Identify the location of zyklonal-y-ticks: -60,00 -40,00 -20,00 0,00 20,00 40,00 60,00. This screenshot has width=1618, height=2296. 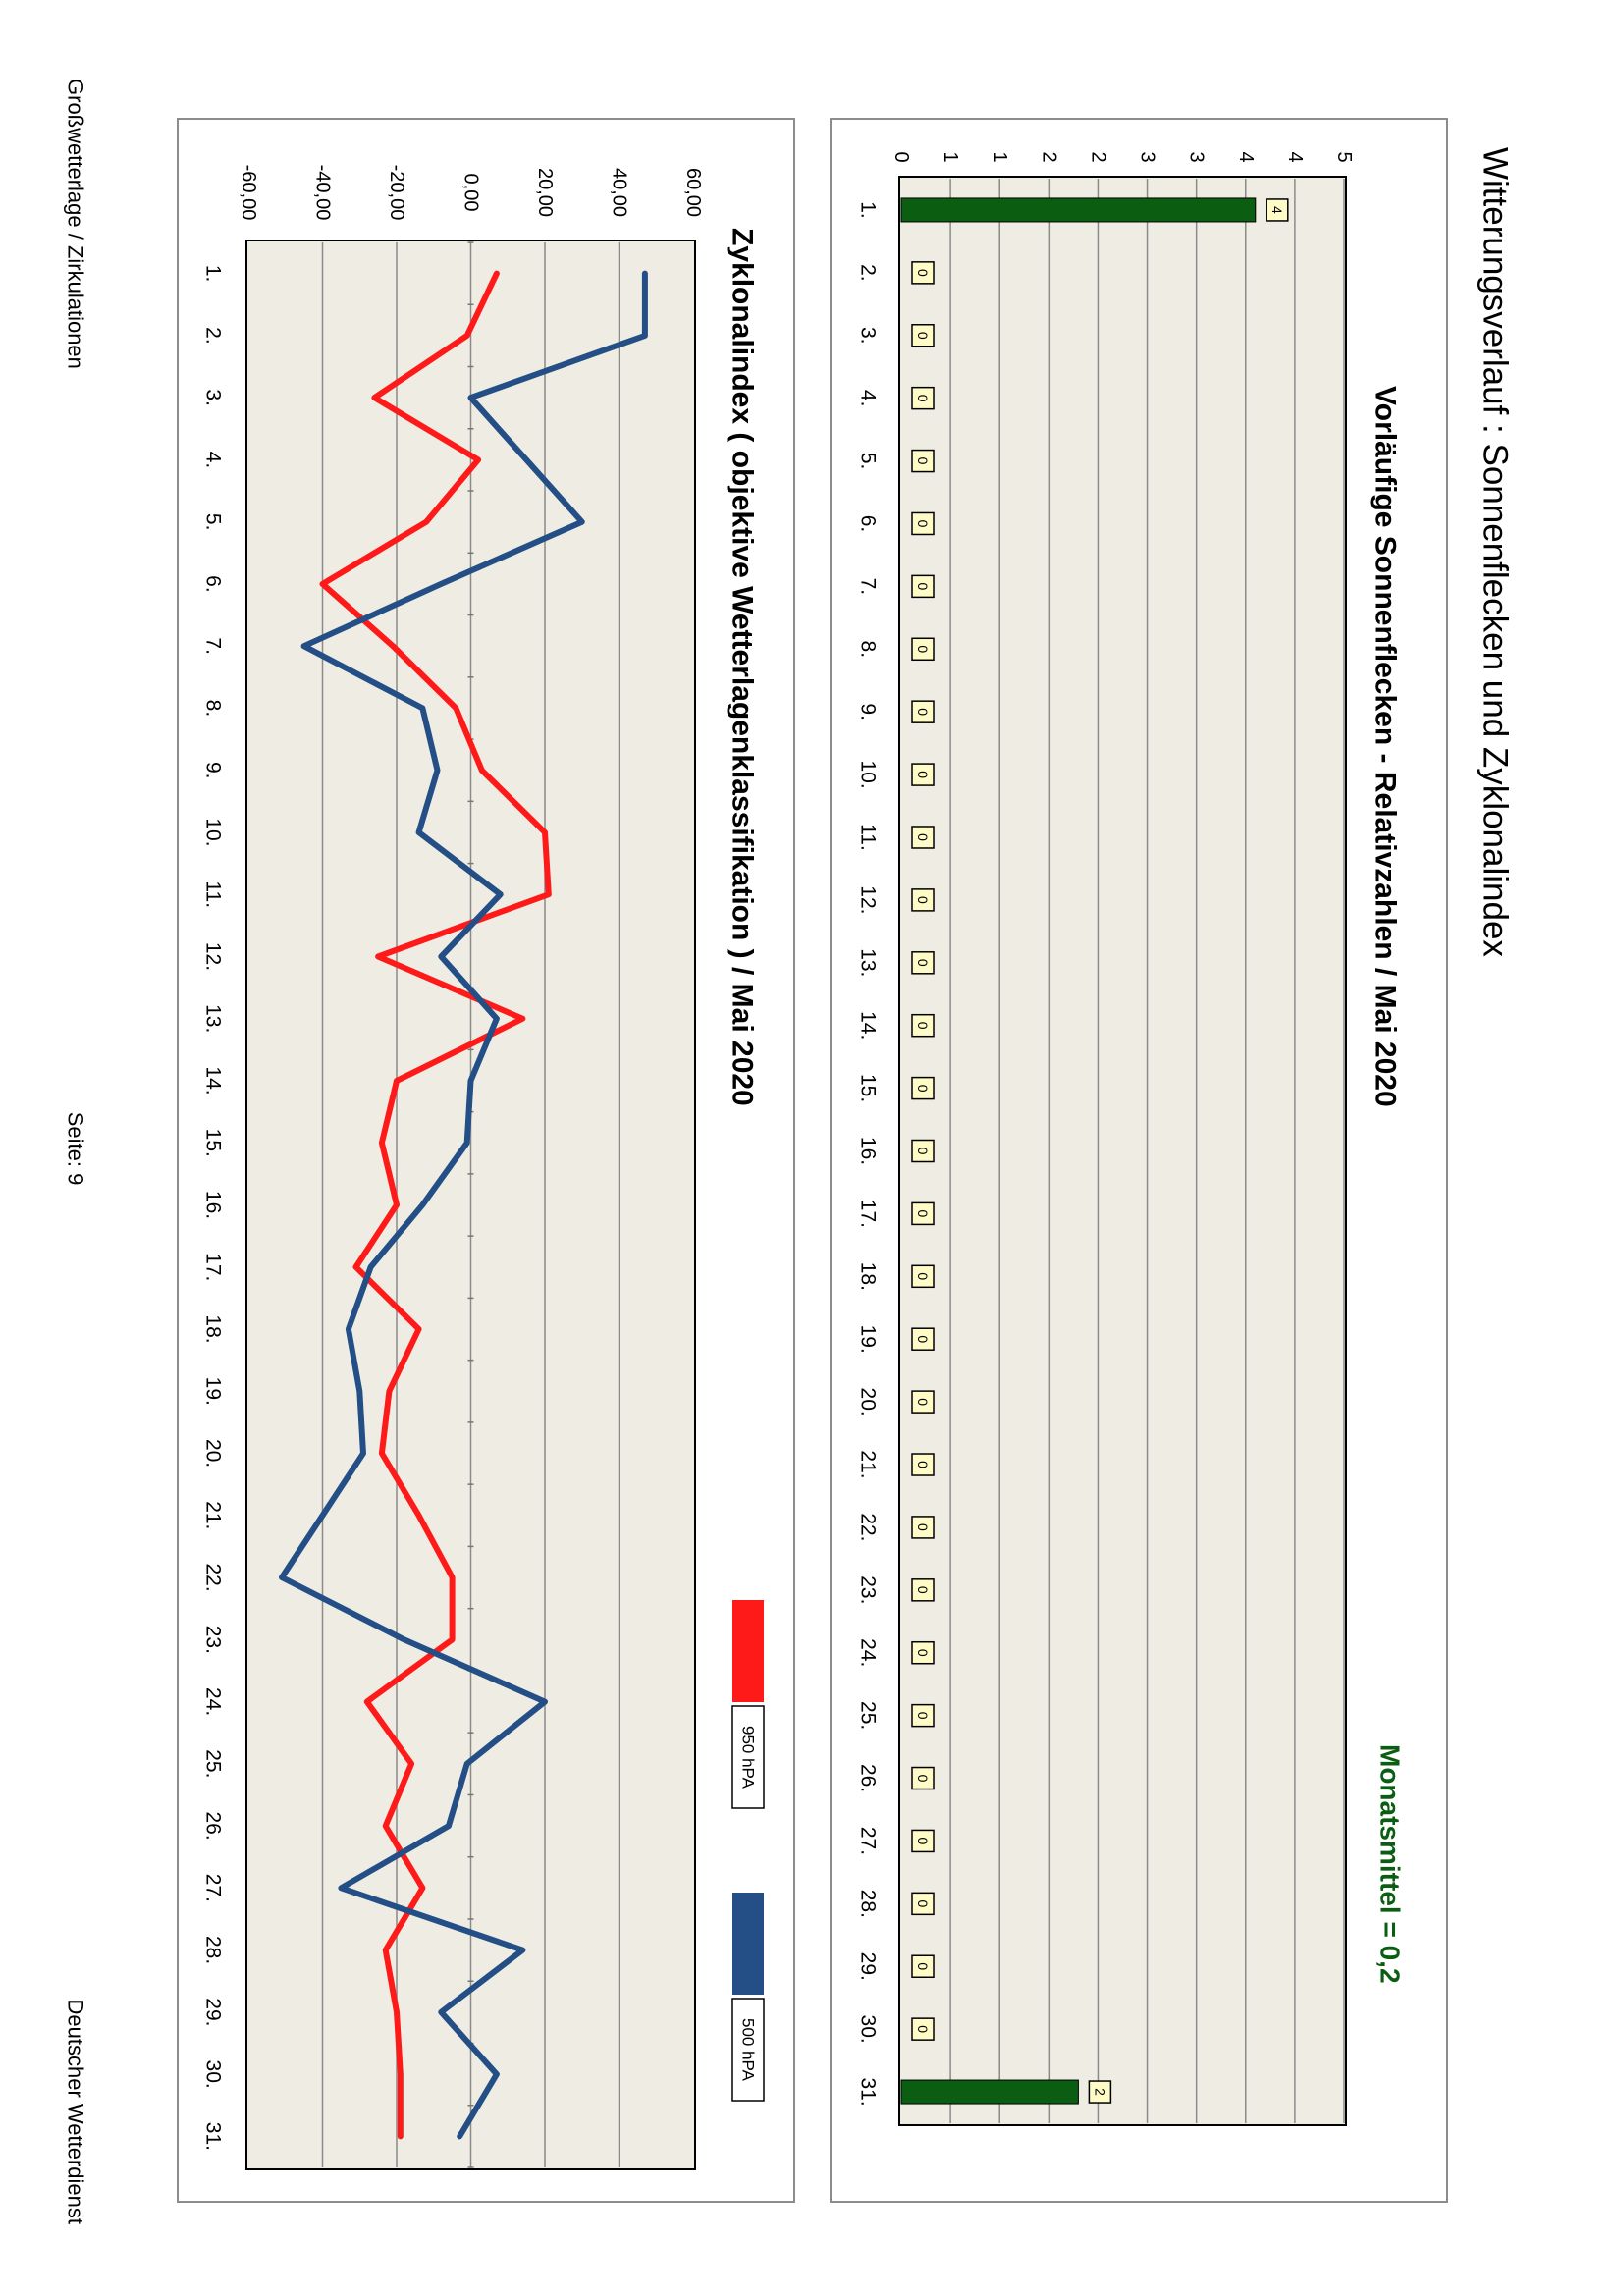
(471, 193).